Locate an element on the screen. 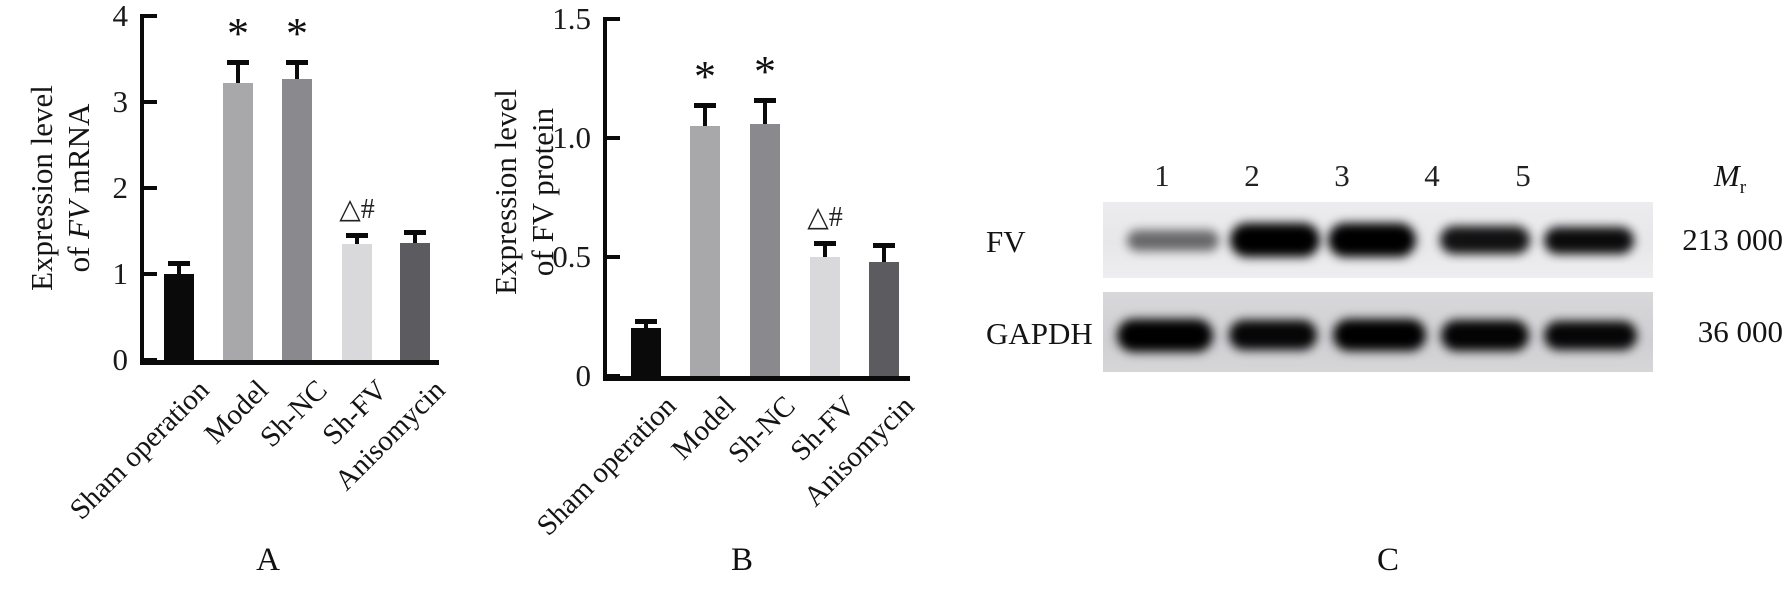  panel-c-letter: C is located at coordinates (1387, 560).